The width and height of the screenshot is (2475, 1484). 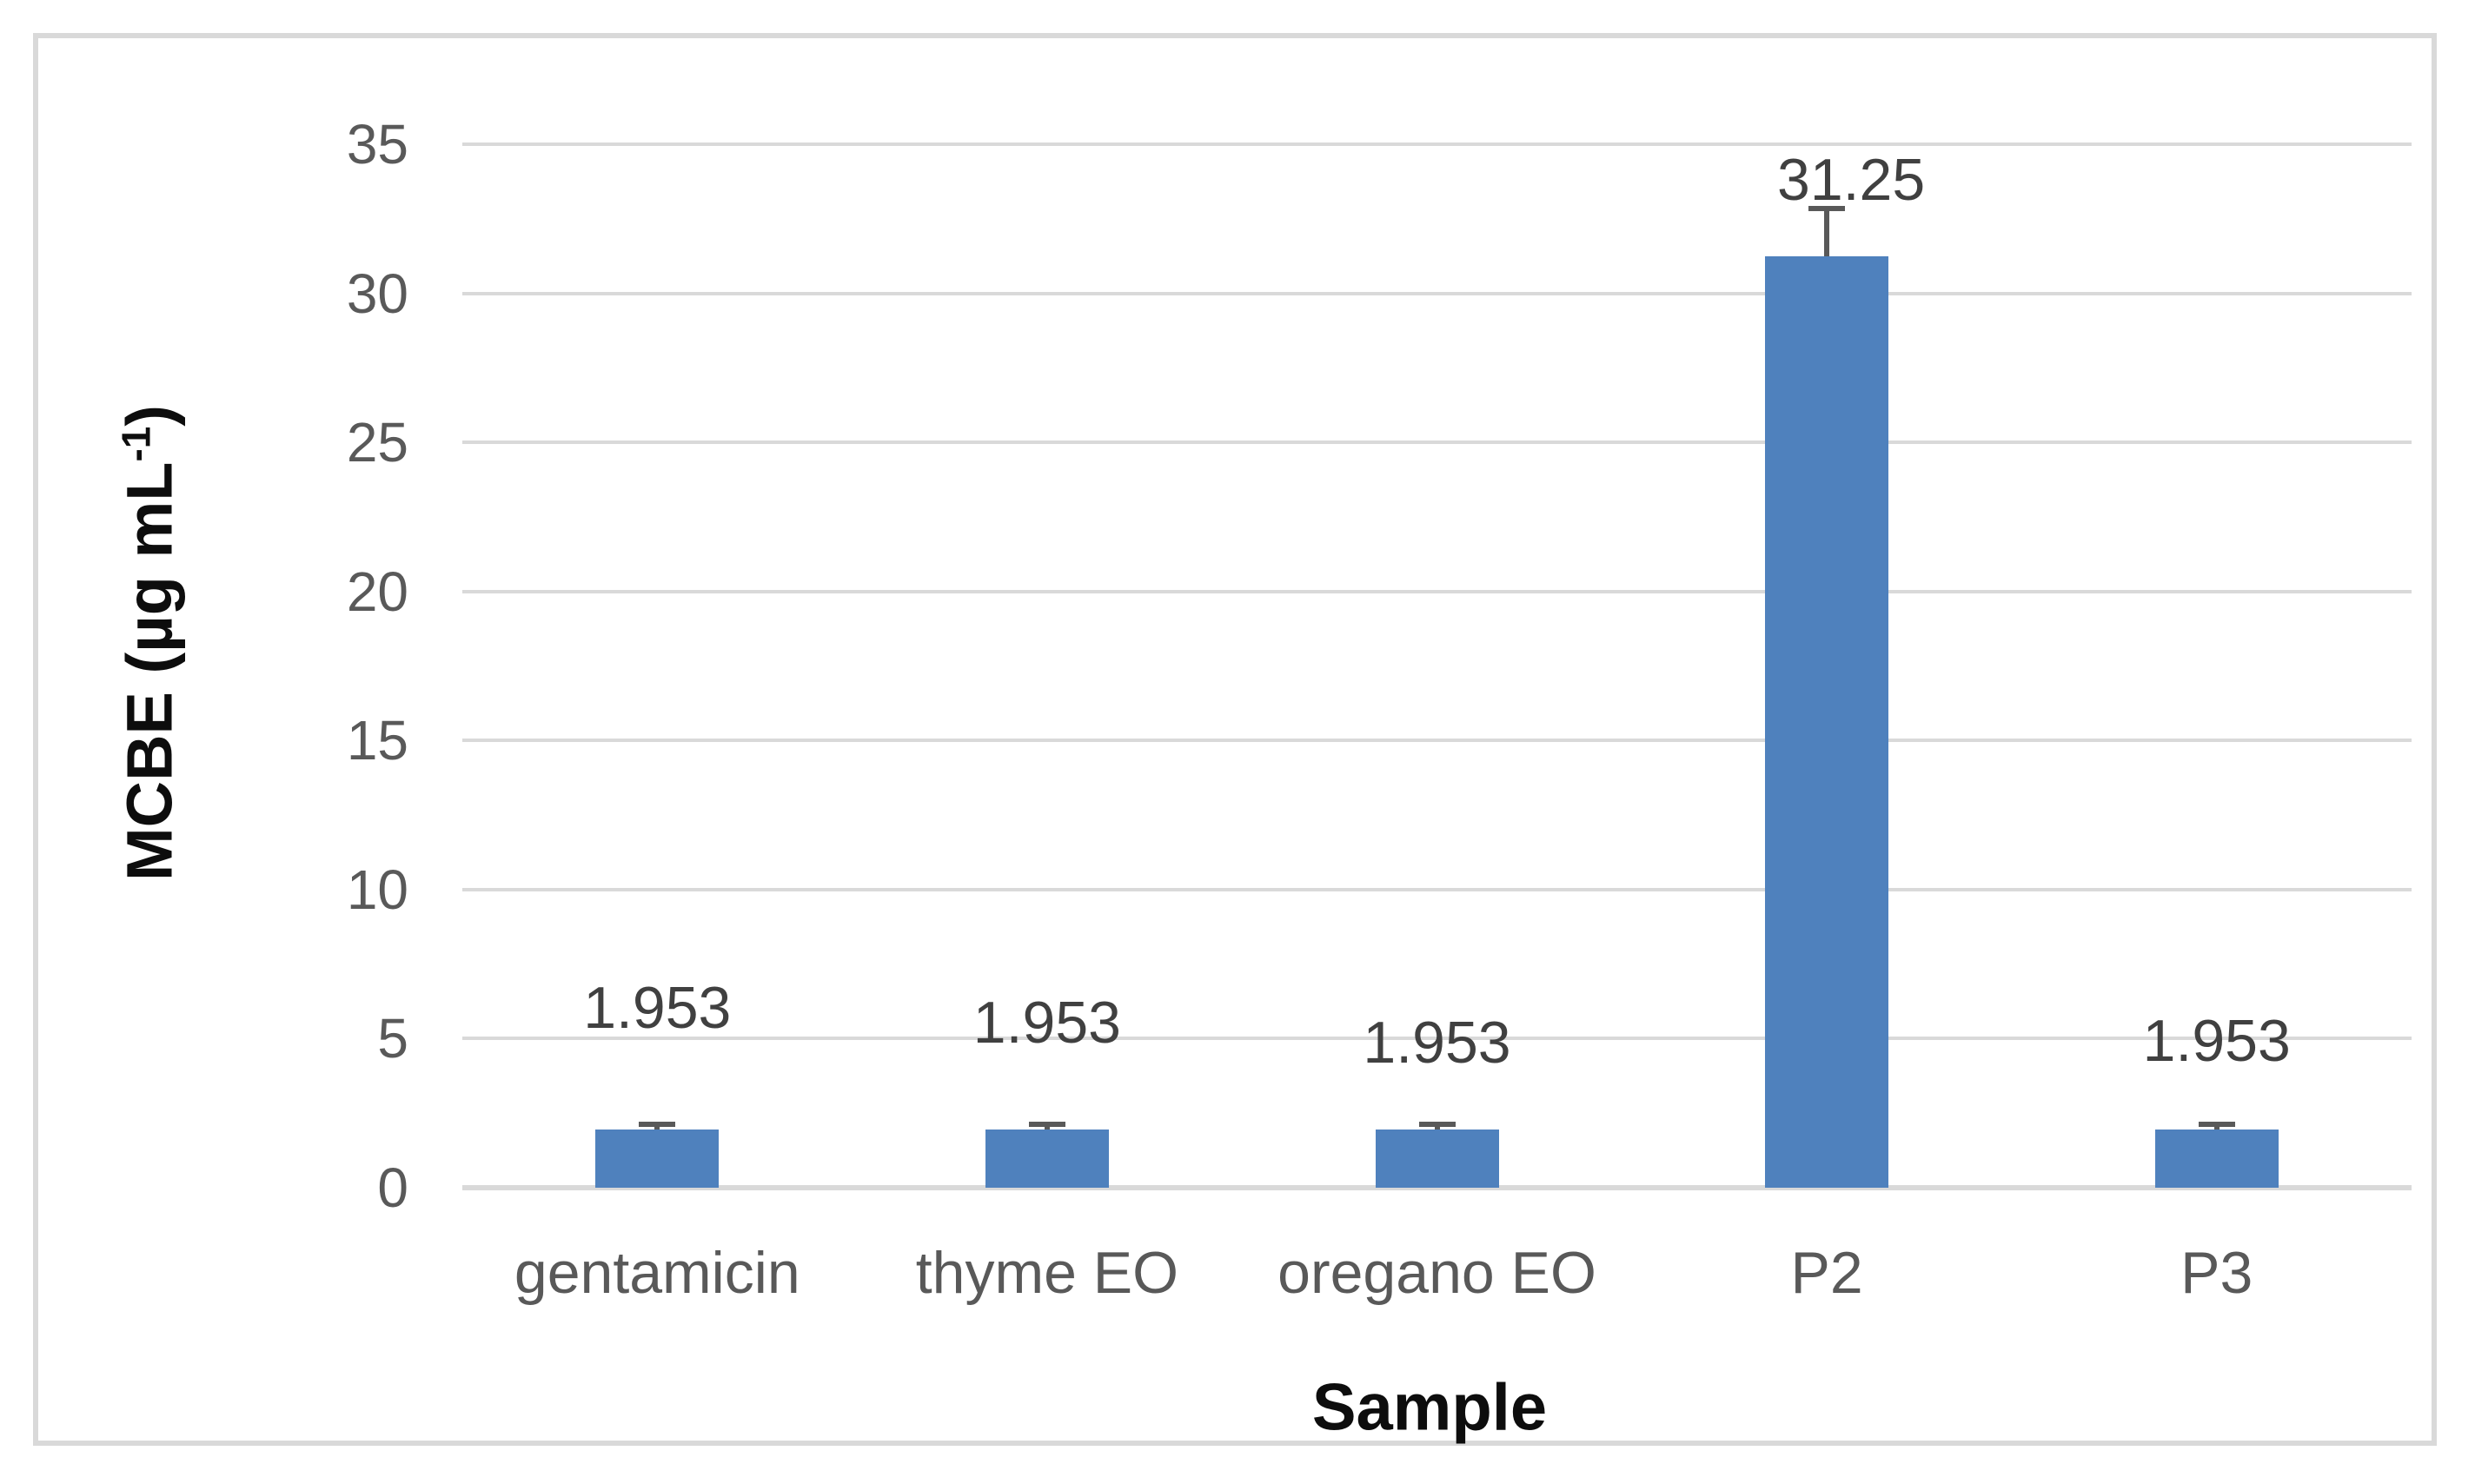 What do you see at coordinates (2216, 1273) in the screenshot?
I see `category-label-p3: P3` at bounding box center [2216, 1273].